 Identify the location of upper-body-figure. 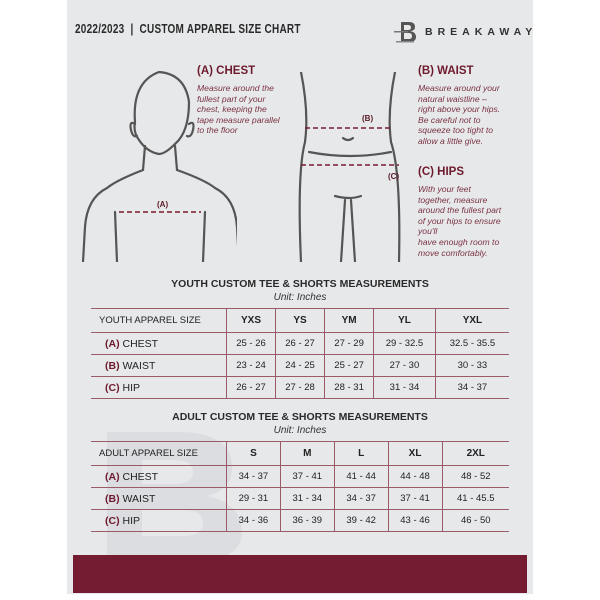
(159, 166).